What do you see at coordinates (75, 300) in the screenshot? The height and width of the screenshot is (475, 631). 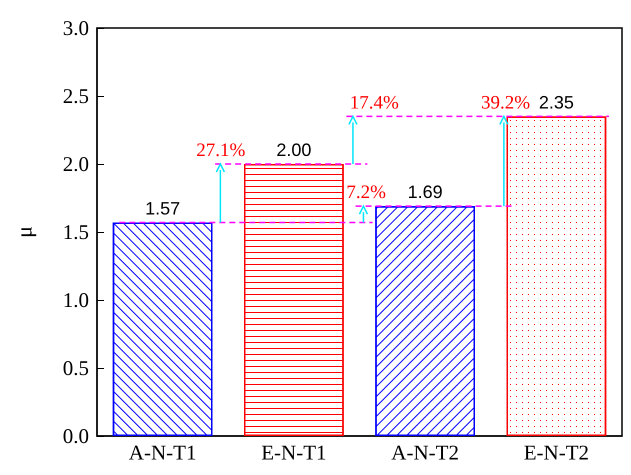 I see `y-tick-label: 1.0` at bounding box center [75, 300].